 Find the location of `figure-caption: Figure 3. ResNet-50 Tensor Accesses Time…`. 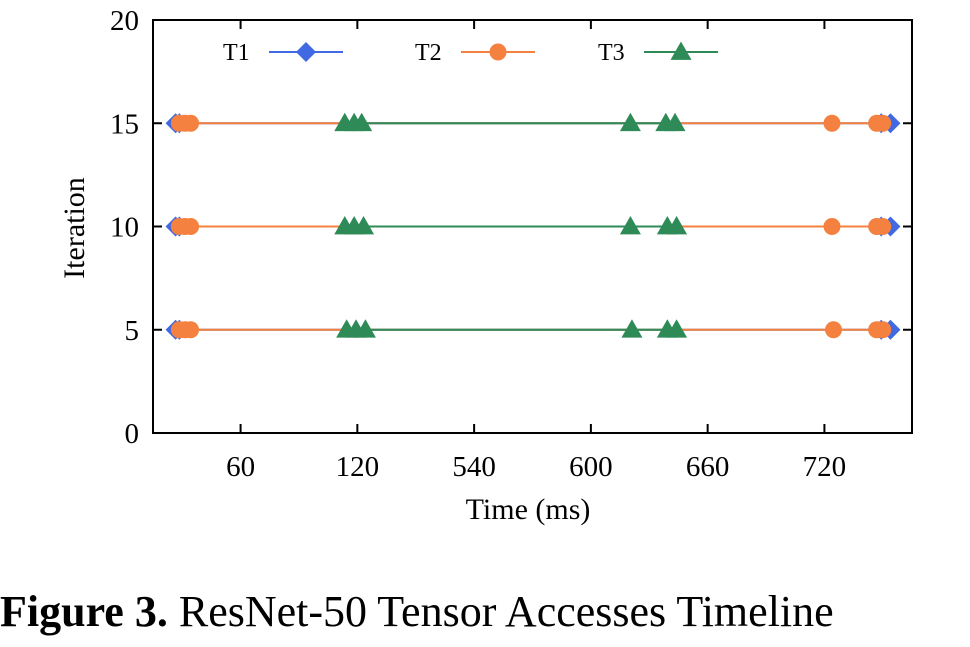

figure-caption: Figure 3. ResNet-50 Tensor Accesses Time… is located at coordinates (485, 612).